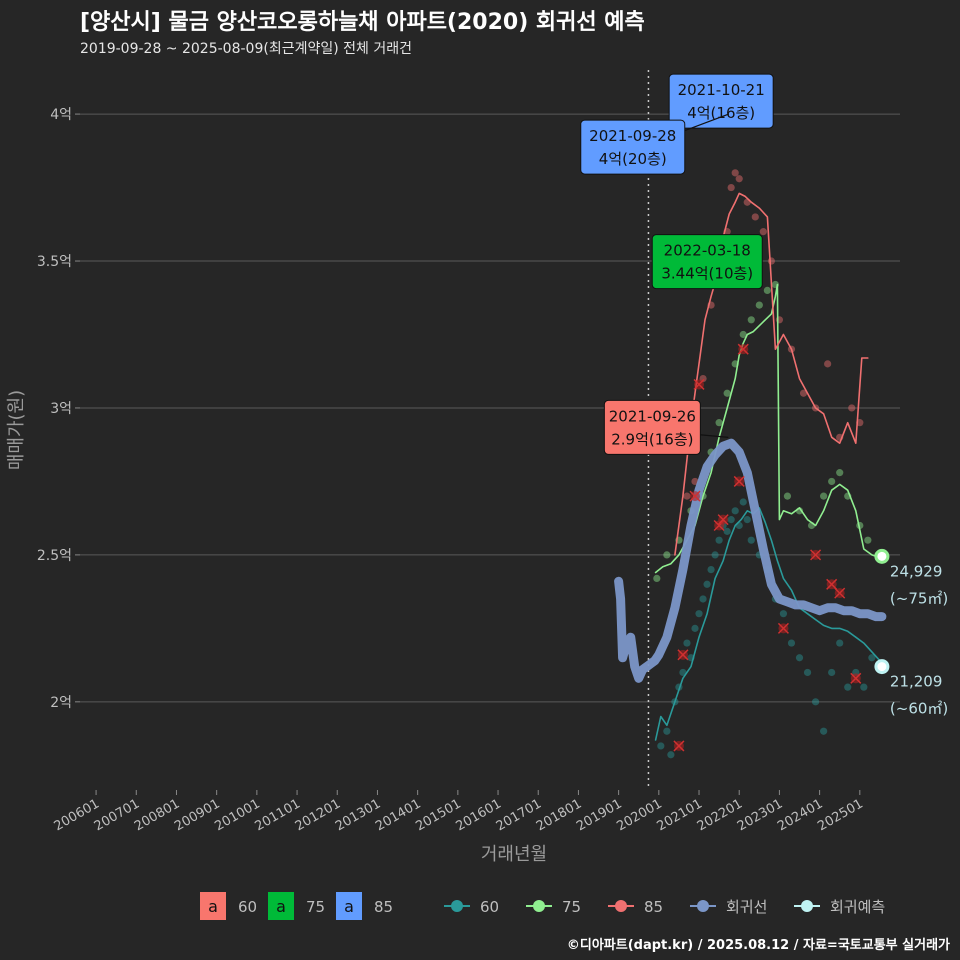  I want to click on y-tick-label: 3.5억, so click(54, 262).